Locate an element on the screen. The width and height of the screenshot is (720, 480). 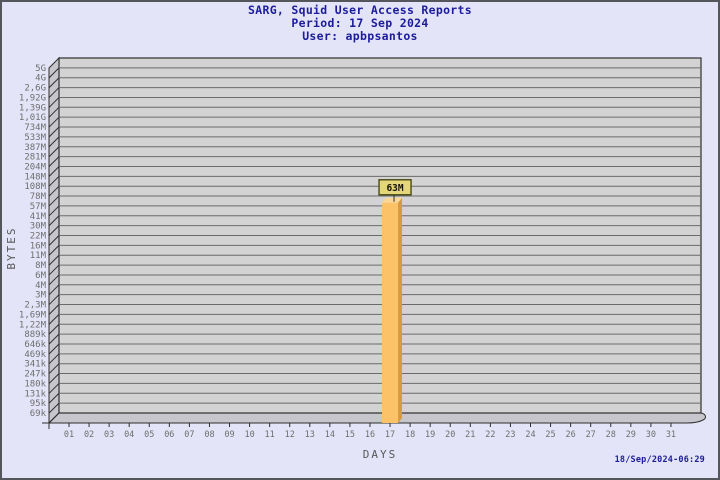
svg-text: 14 is located at coordinates (330, 435).